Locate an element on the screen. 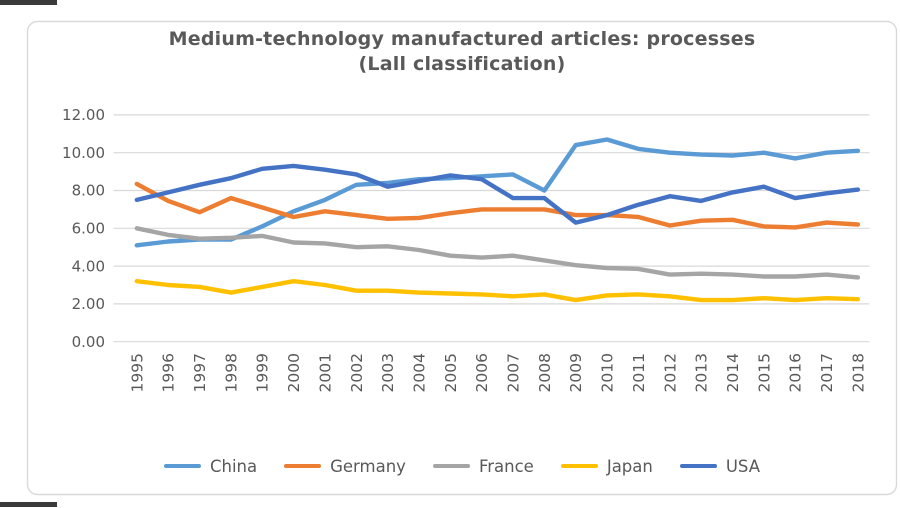  series-line-usa is located at coordinates (497, 194).